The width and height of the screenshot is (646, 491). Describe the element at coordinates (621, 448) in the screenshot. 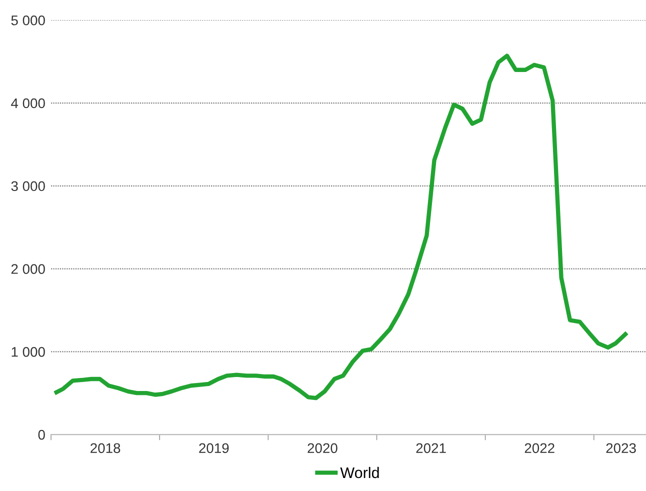

I see `x-tick-label: 2023` at that location.